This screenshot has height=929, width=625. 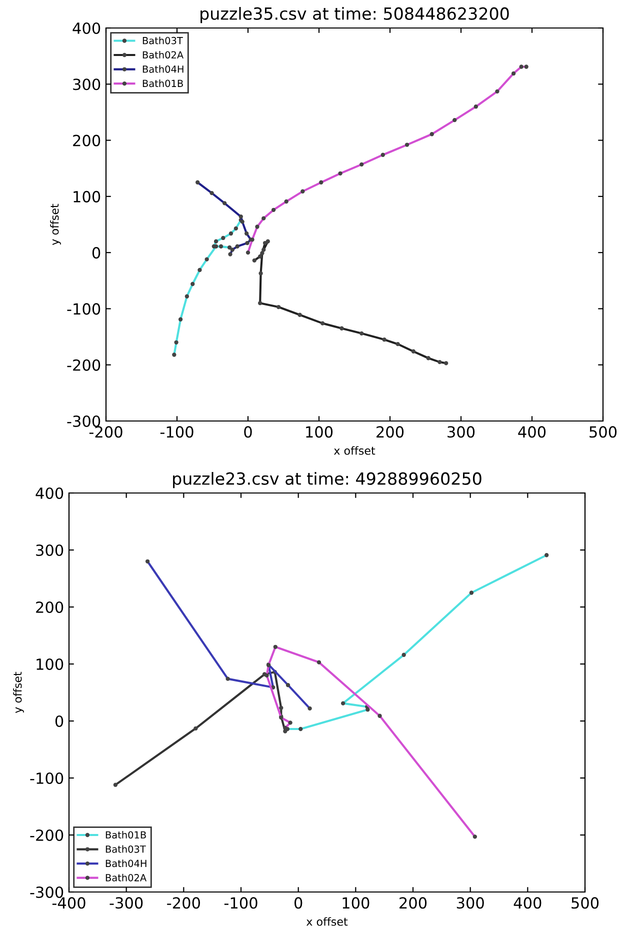 I want to click on chart-title: puzzle23.csv at time: 492889960250, so click(x=327, y=480).